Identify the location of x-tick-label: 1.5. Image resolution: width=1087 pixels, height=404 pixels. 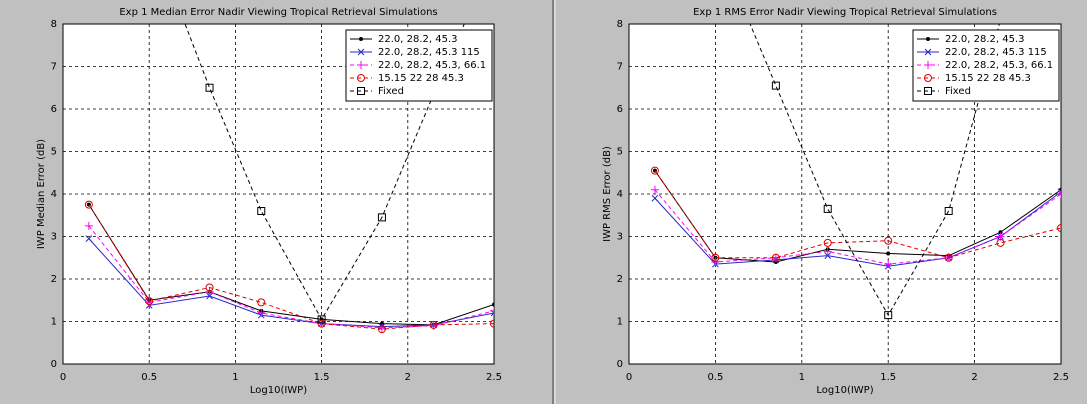
(322, 377).